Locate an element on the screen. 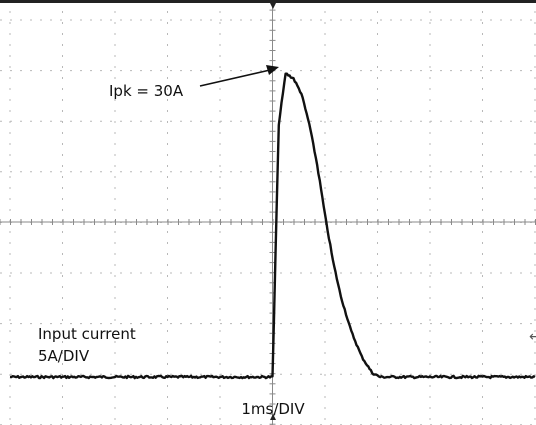 The height and width of the screenshot is (425, 536). peak-arrow-line is located at coordinates (235, 78).